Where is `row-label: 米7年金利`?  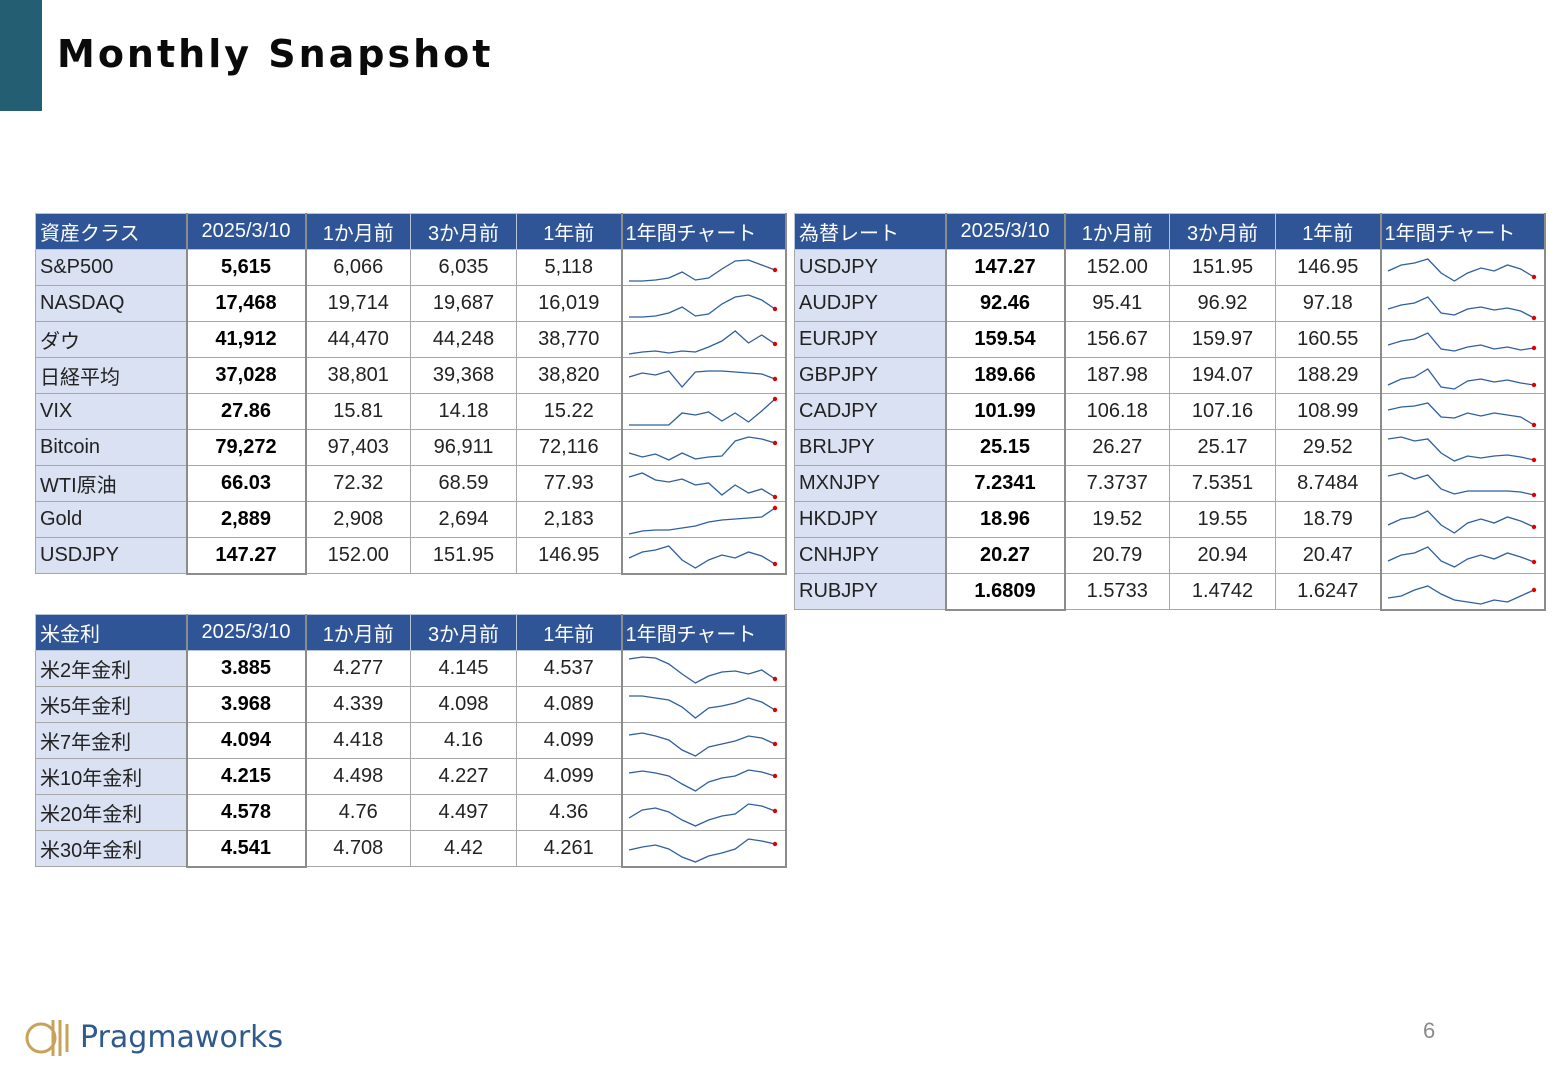
row-label: 米7年金利 is located at coordinates (111, 740).